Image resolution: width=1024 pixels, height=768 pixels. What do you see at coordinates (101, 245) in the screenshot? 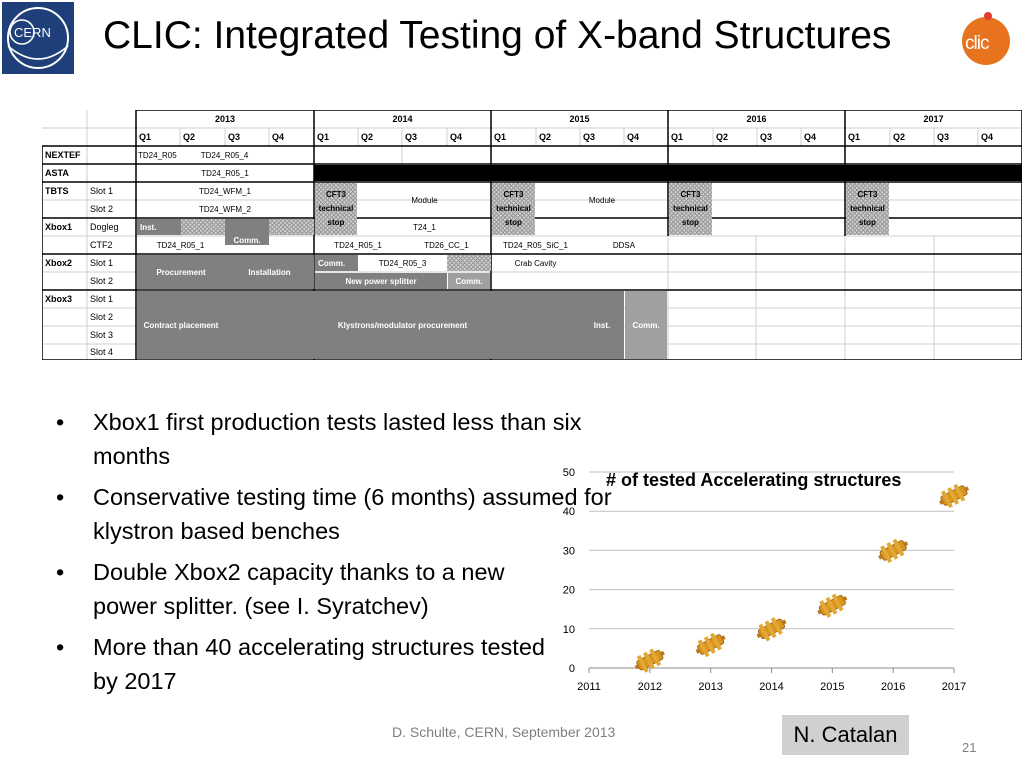
I see `slot-label: CTF2` at bounding box center [101, 245].